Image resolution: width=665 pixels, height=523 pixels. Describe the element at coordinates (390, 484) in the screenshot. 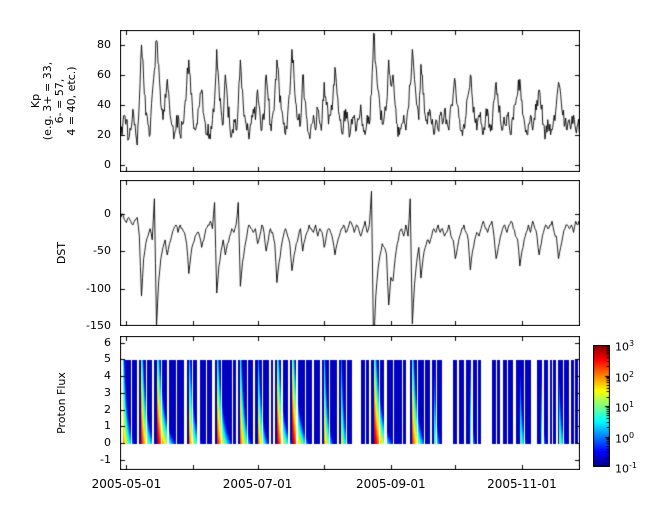

I see `x-tick-label: 2005-09-01` at that location.